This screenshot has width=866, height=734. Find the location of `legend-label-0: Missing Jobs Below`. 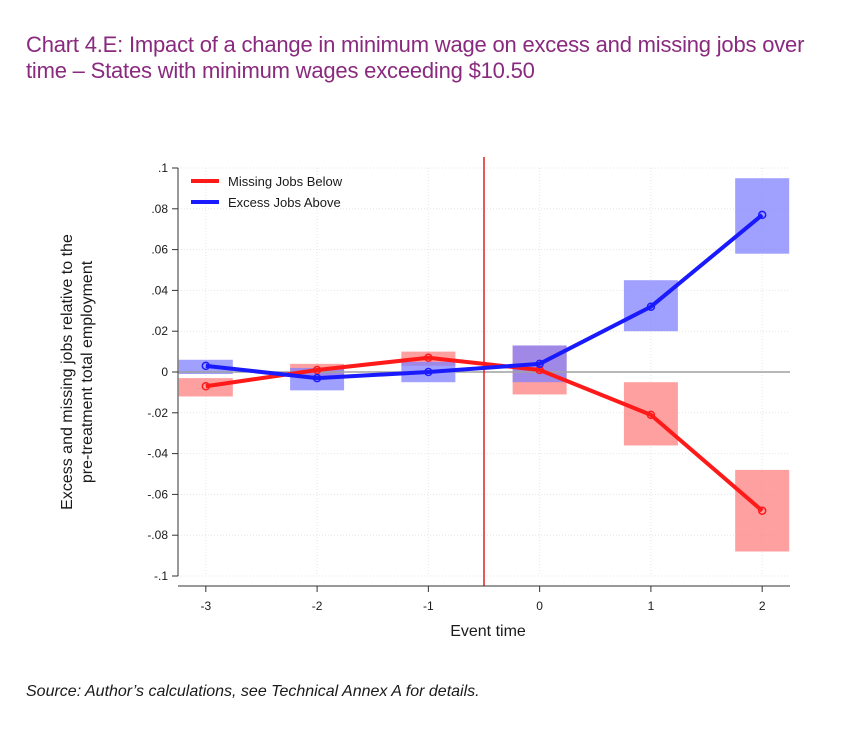

legend-label-0: Missing Jobs Below is located at coordinates (285, 181).